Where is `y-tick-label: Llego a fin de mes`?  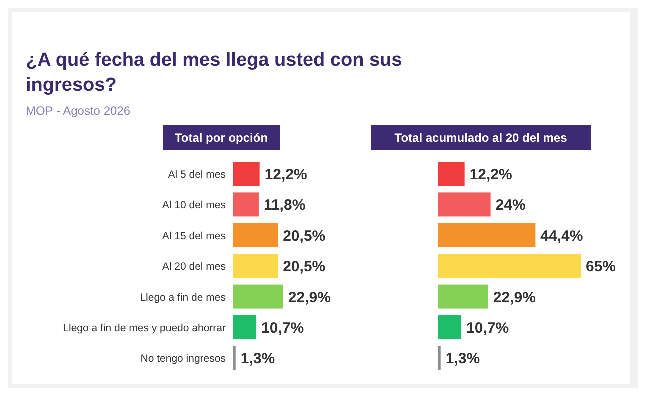 y-tick-label: Llego a fin de mes is located at coordinates (183, 298).